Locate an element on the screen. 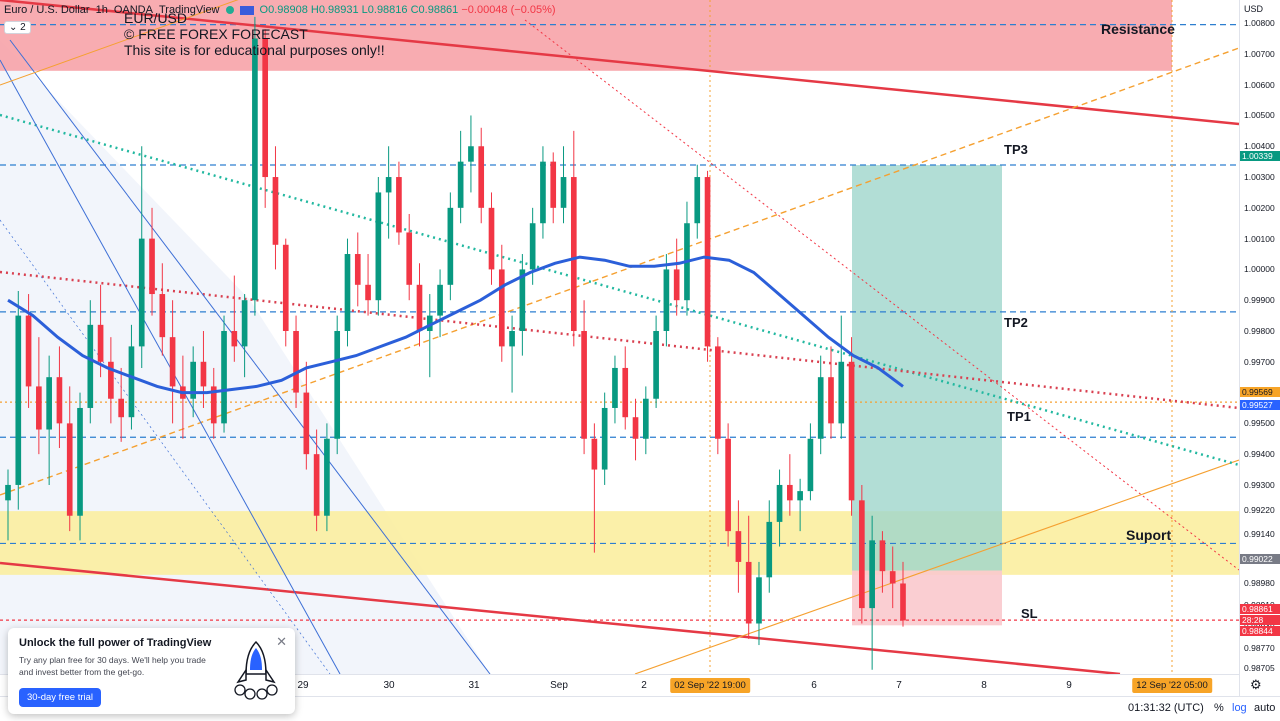  price-tick: 0.99900 is located at coordinates (1259, 300).